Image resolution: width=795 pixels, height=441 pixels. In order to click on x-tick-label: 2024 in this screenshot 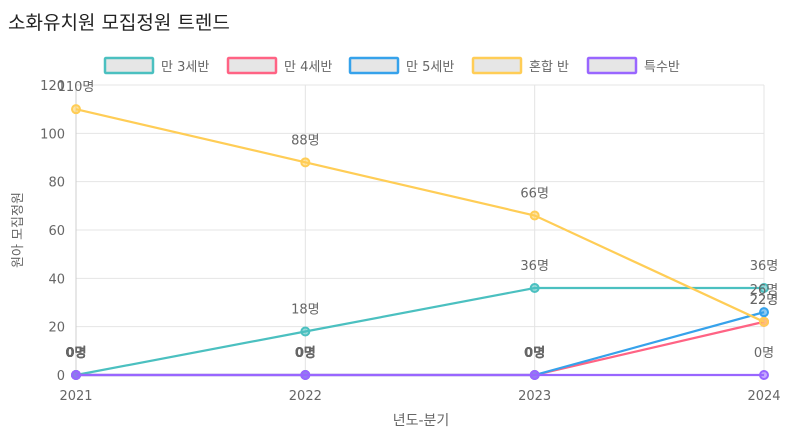, I will do `click(763, 396)`.